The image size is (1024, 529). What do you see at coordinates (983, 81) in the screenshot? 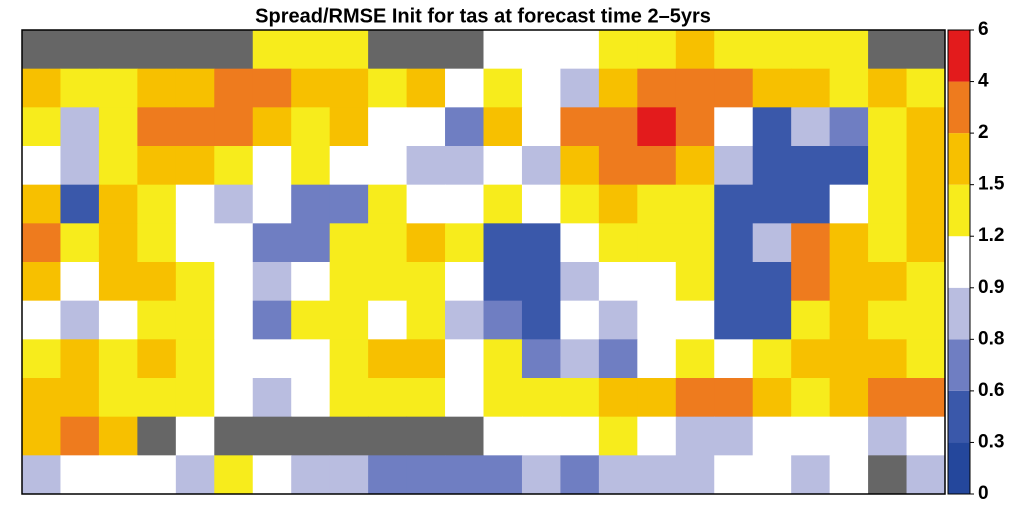
I see `colorbar-label: 4` at bounding box center [983, 81].